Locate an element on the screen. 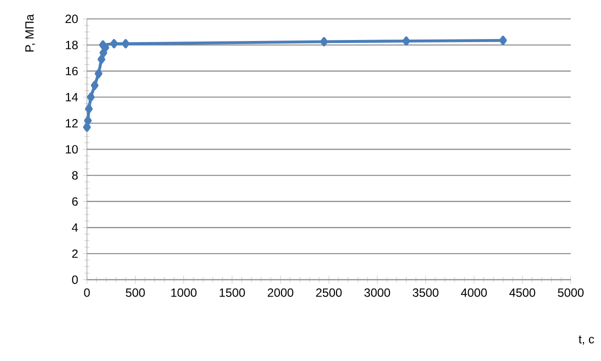 The width and height of the screenshot is (601, 361). y-tick-label: 2 is located at coordinates (75, 253).